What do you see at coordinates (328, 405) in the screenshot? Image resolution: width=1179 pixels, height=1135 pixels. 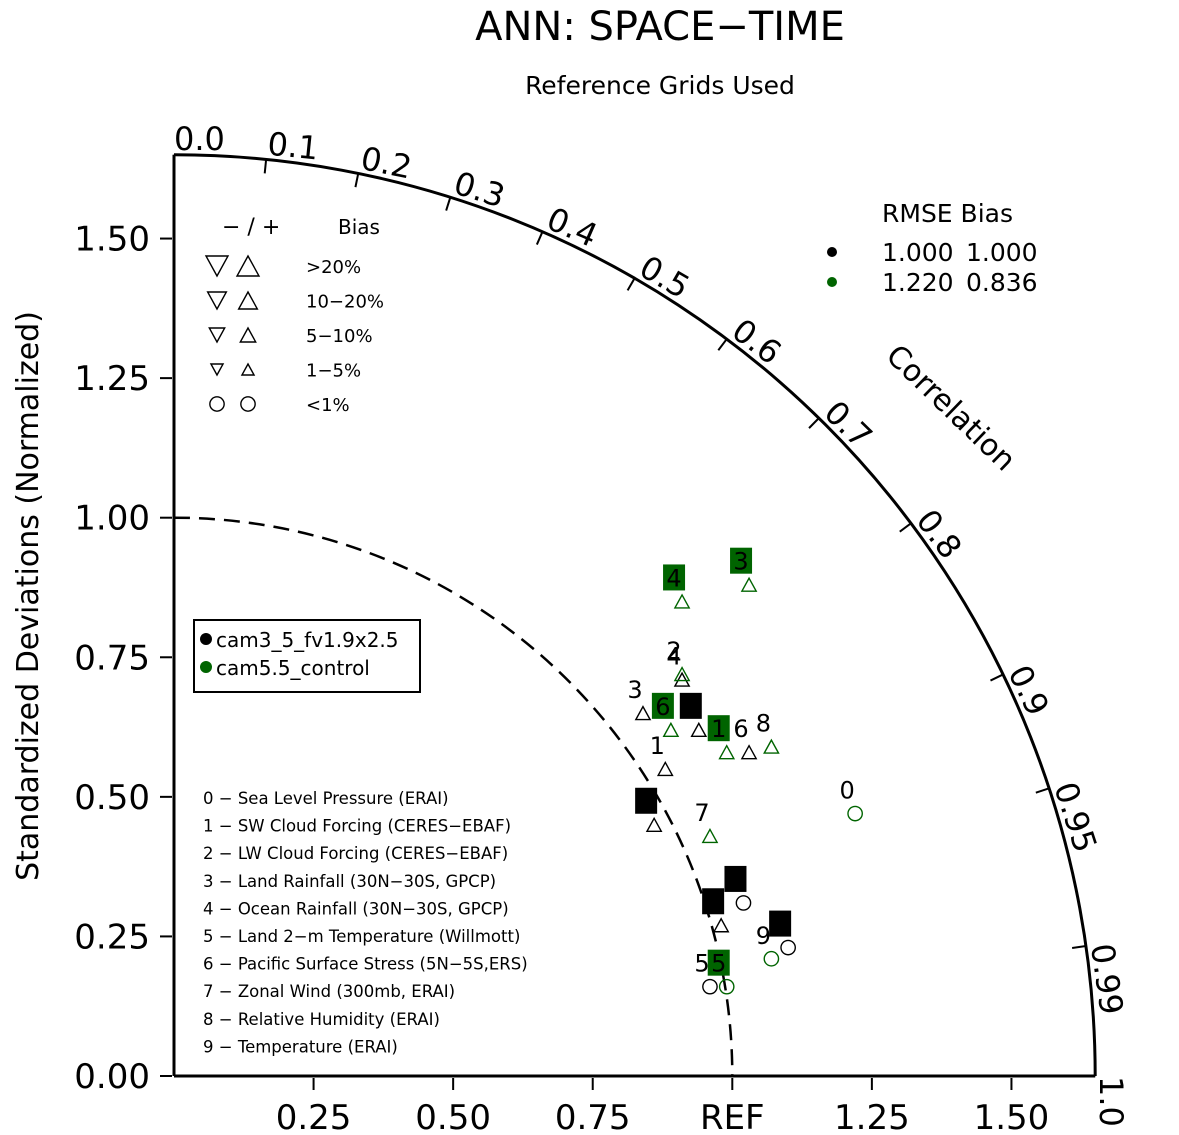 I see `bias-legend-label: <1%` at bounding box center [328, 405].